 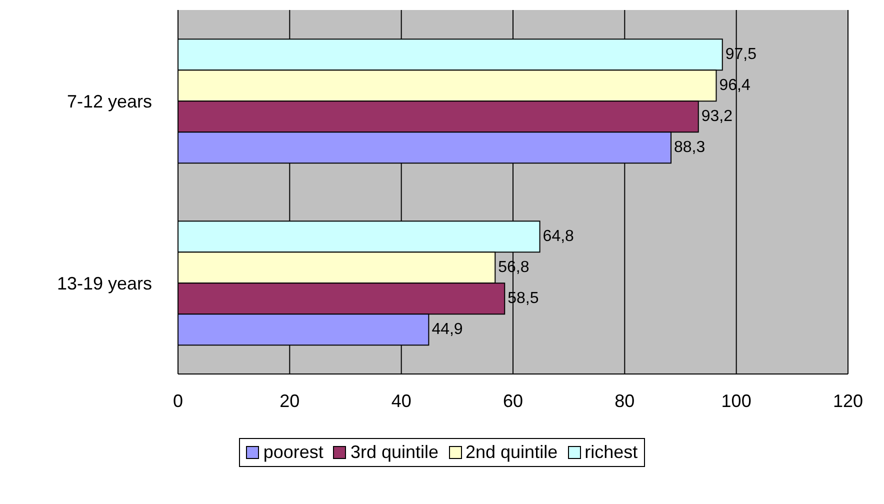 What do you see at coordinates (104, 283) in the screenshot?
I see `y-tick-label: 13-19 years` at bounding box center [104, 283].